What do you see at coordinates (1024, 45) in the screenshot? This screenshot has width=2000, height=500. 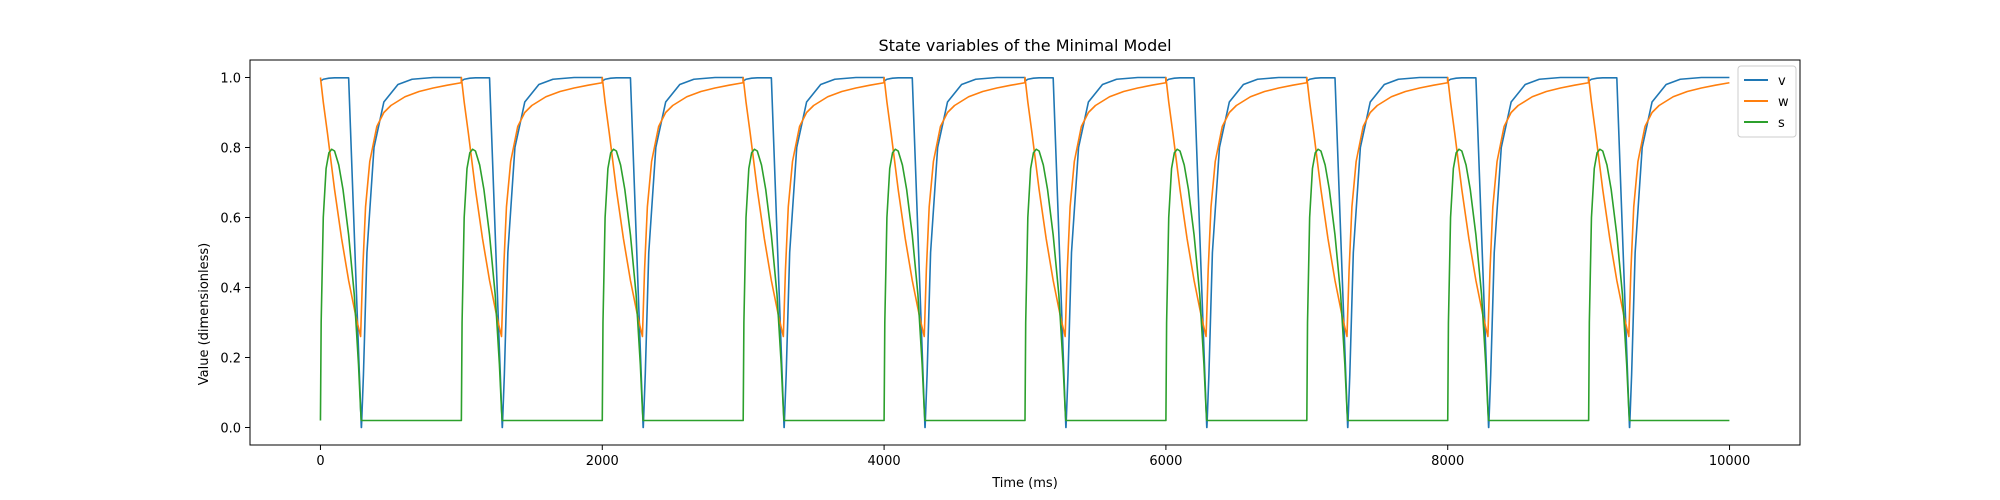 I see `chart-title: State variables of the Minimal Model` at bounding box center [1024, 45].